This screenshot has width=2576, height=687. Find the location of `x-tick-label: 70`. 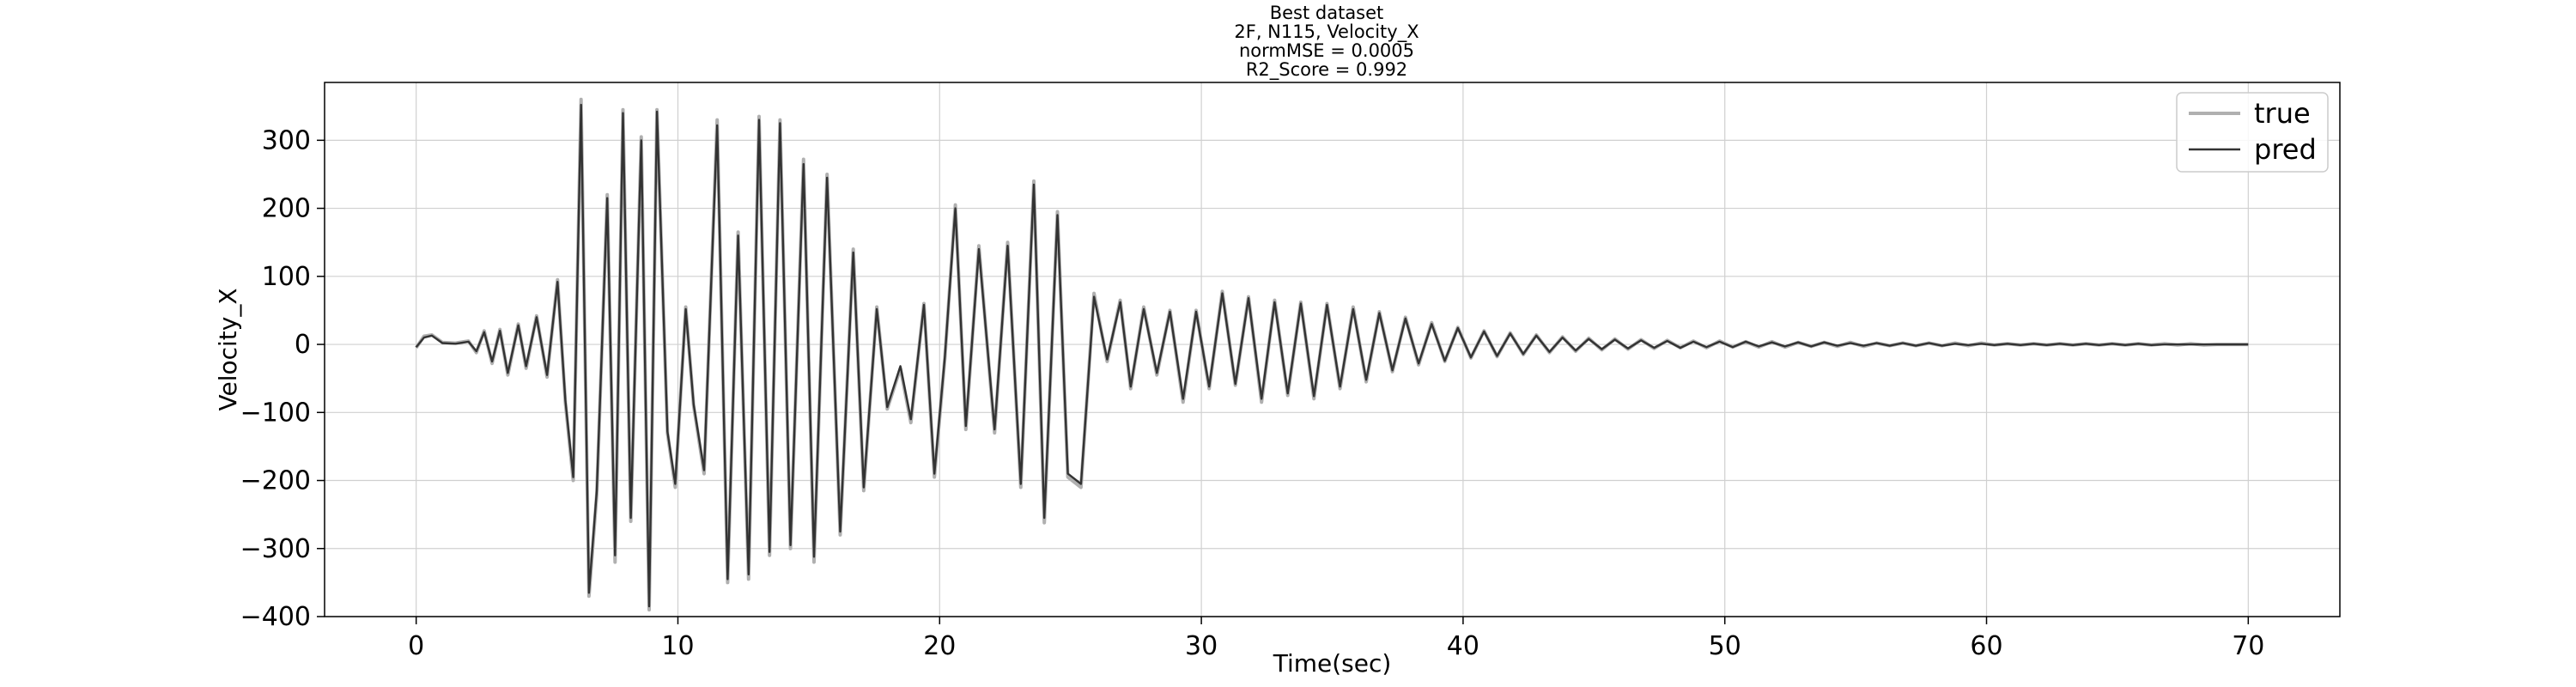

x-tick-label: 70 is located at coordinates (2248, 646).